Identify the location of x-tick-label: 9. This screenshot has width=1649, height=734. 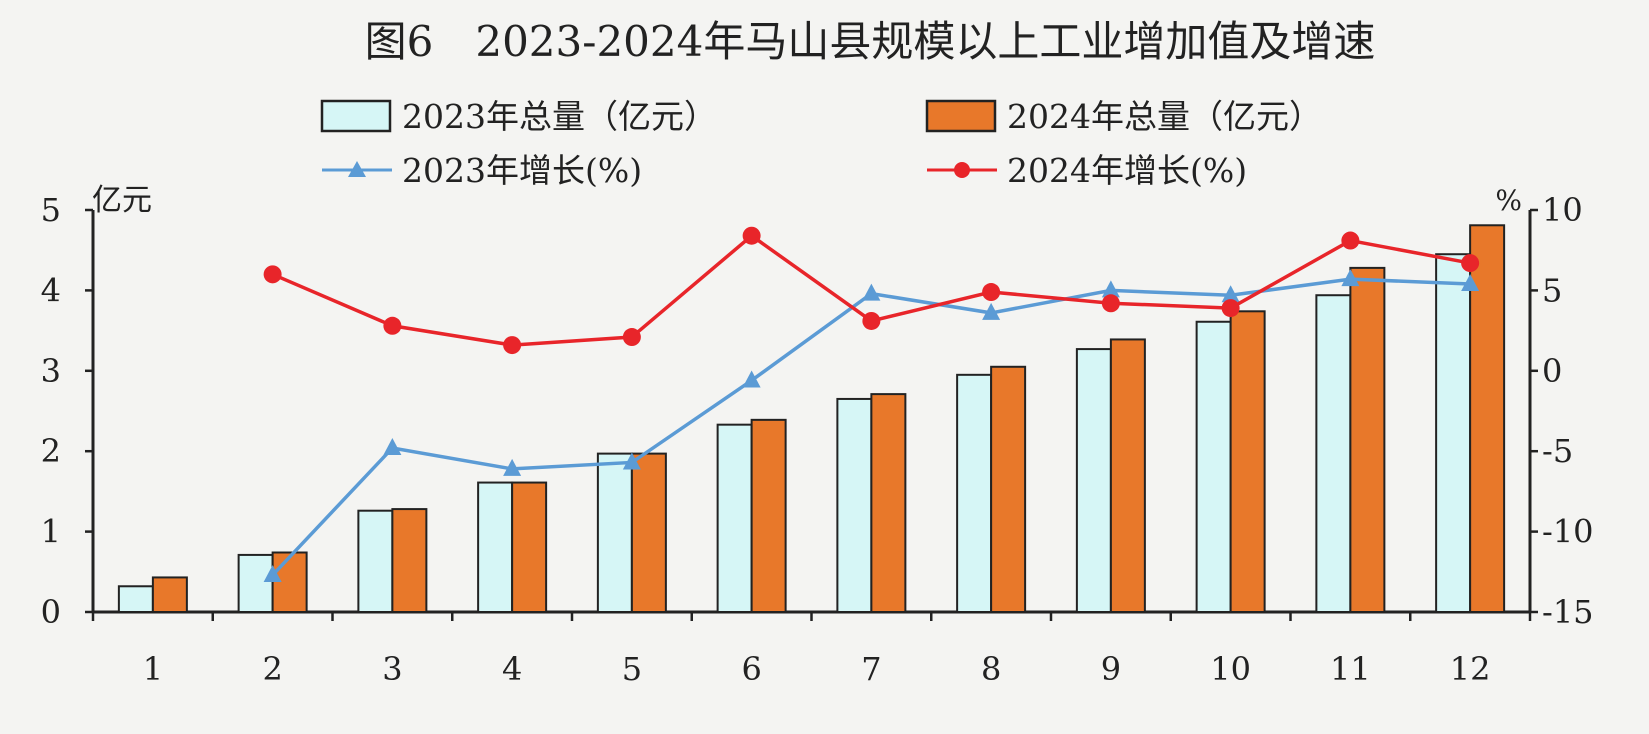
(1111, 669).